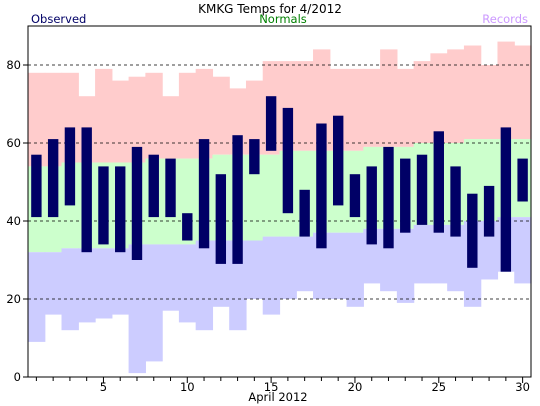  I want to click on x-axis-label: April 2012, so click(277, 397).